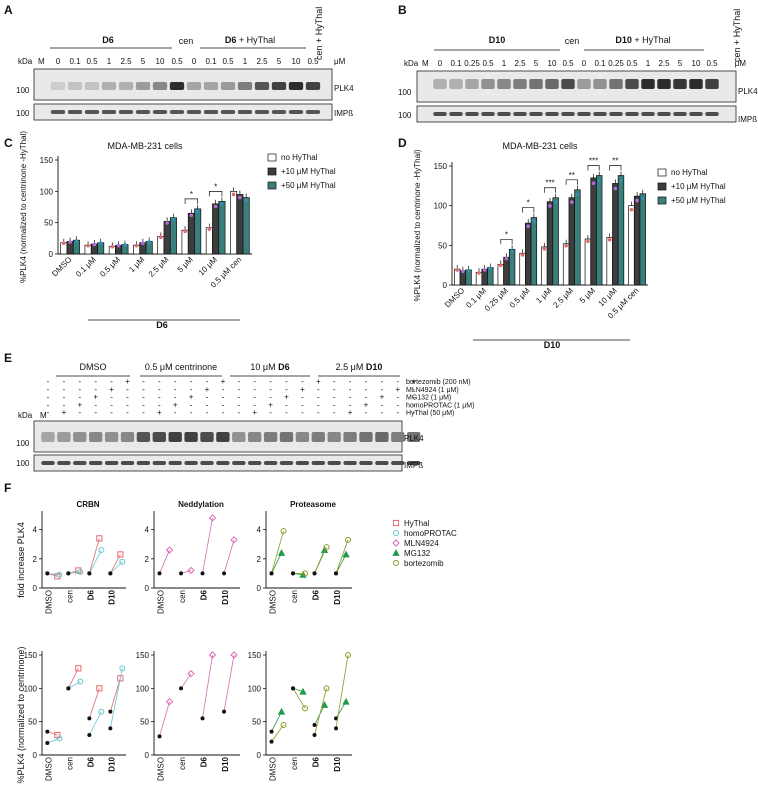 The height and width of the screenshot is (785, 758). Describe the element at coordinates (615, 161) in the screenshot. I see `significance-label: **` at that location.